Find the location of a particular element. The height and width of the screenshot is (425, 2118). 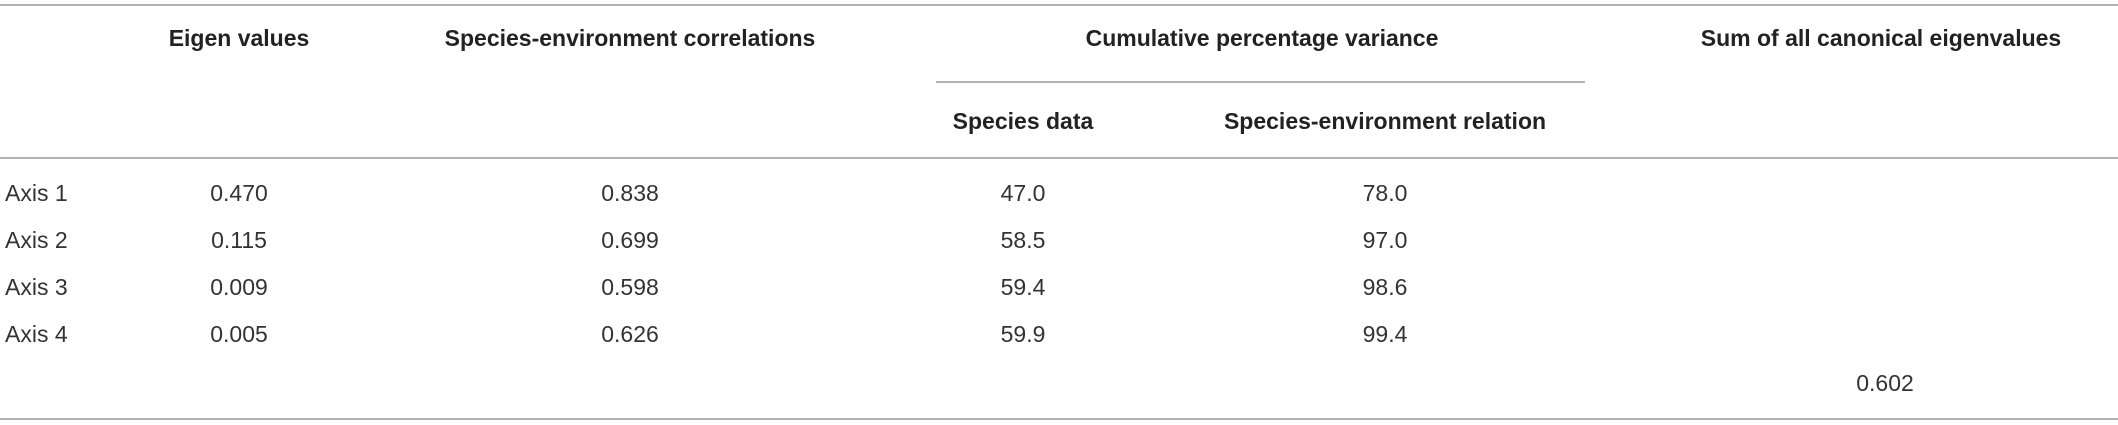

sub-header: Species-environment relation is located at coordinates (1385, 121).